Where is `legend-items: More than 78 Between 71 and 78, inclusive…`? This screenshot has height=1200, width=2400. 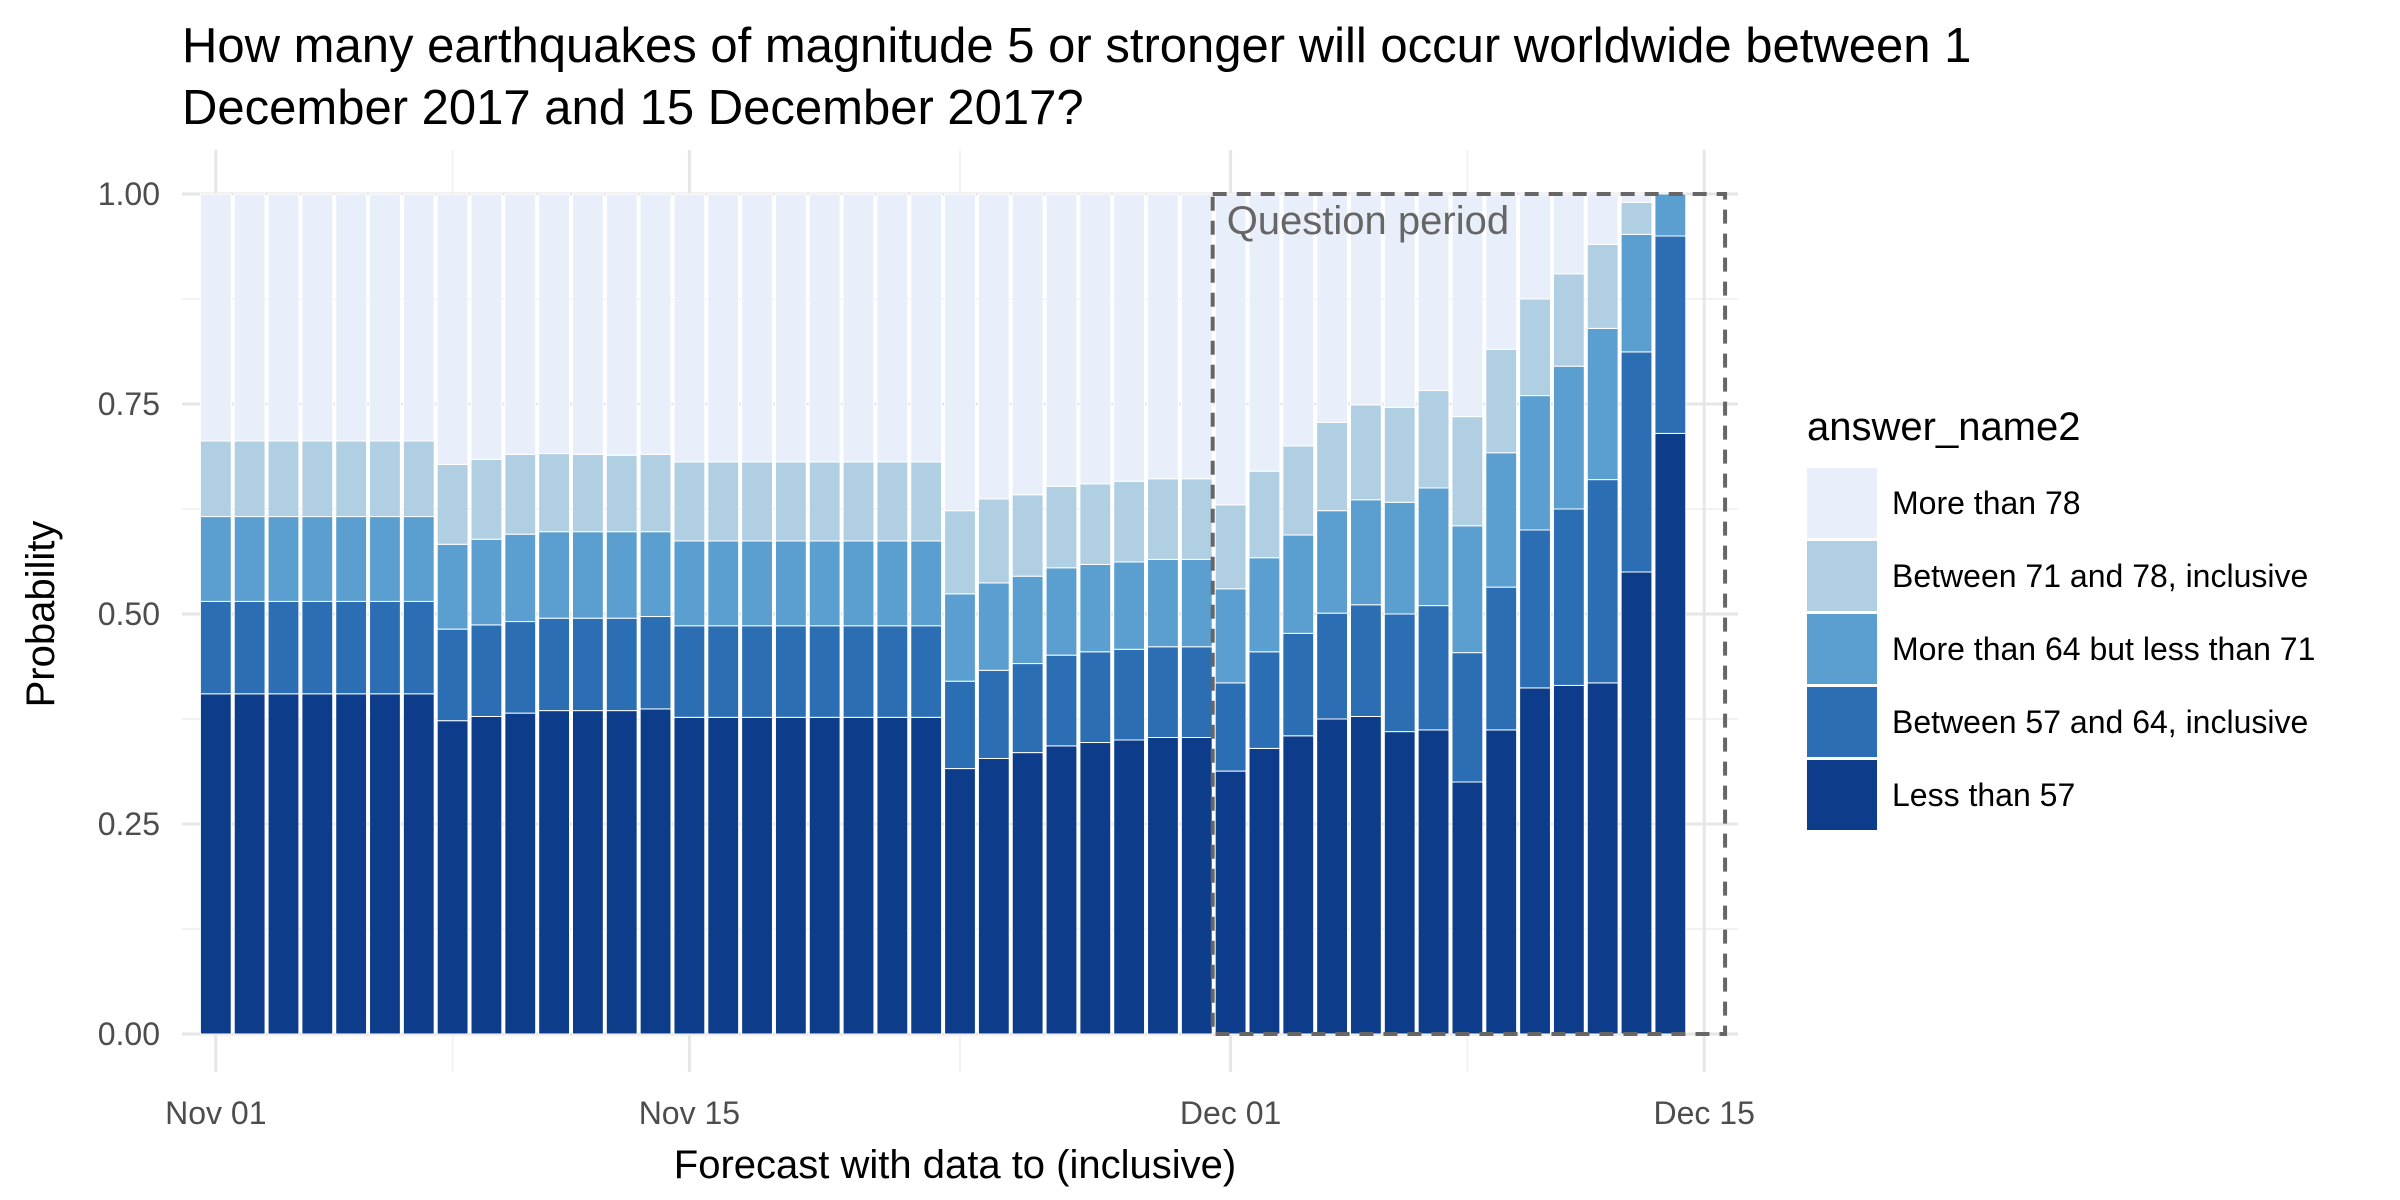
legend-items: More than 78 Between 71 and 78, inclusive… is located at coordinates (2061, 649).